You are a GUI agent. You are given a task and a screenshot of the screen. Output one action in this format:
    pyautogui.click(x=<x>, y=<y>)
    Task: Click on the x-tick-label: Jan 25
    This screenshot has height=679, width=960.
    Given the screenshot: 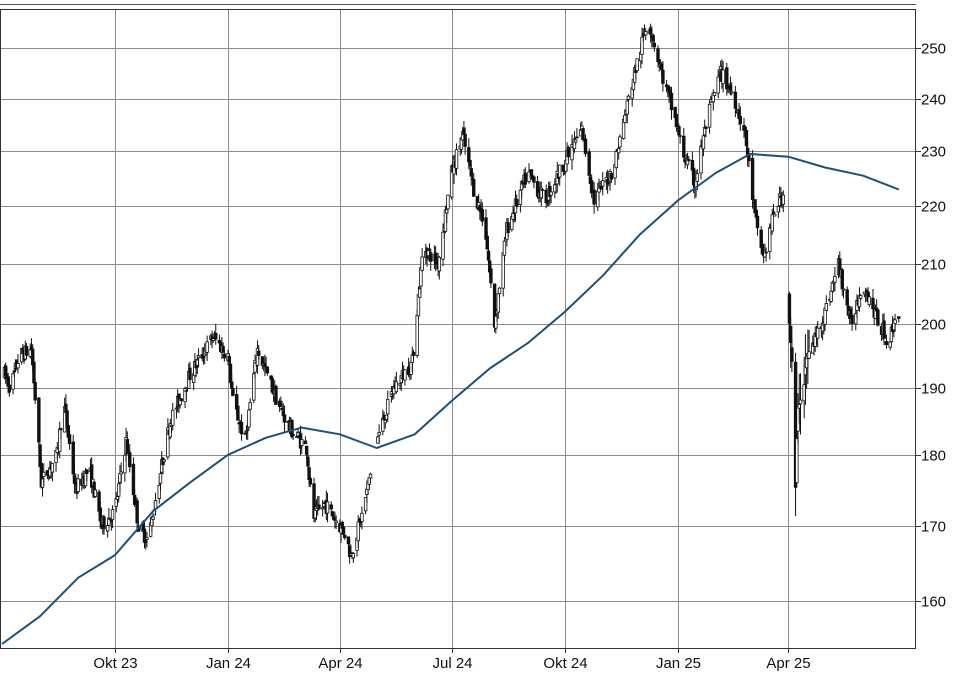 What is the action you would take?
    pyautogui.click(x=678, y=663)
    